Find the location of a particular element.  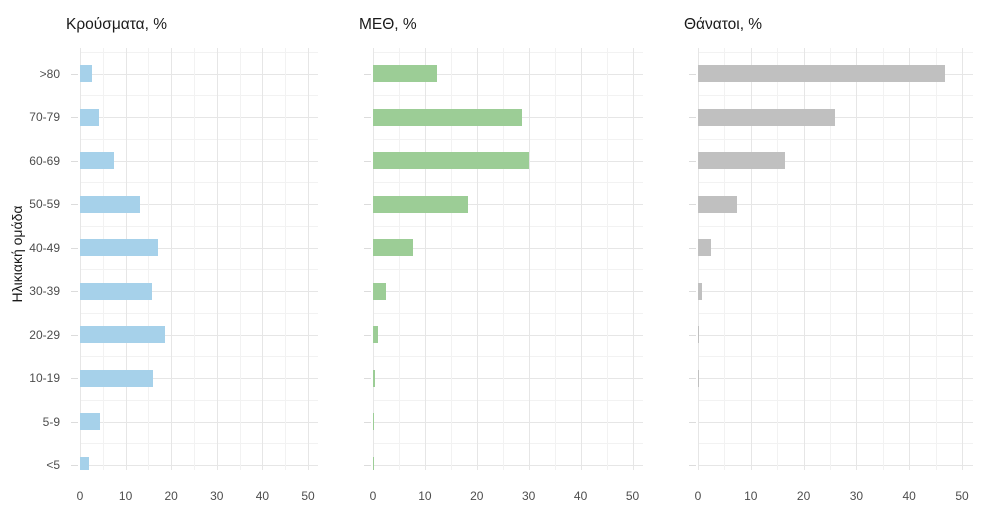

x-axis-tick-label: 50 is located at coordinates (632, 496).